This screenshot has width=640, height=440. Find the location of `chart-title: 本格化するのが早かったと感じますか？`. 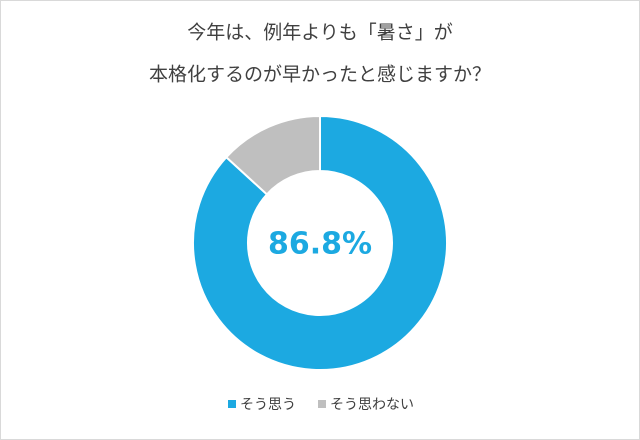

chart-title: 本格化するのが早かったと感じますか？ is located at coordinates (320, 75).